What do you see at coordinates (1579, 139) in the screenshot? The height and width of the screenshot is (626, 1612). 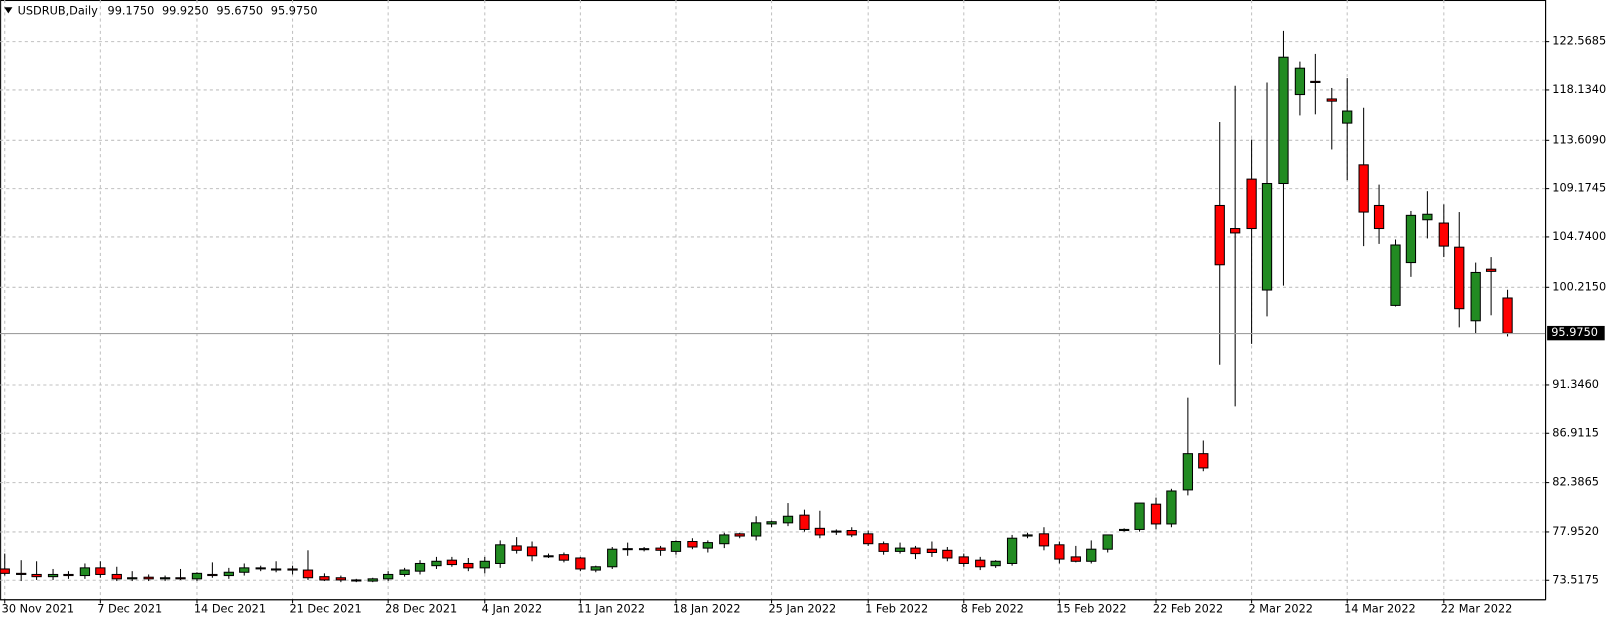 I see `y-tick-label: 113.6090` at bounding box center [1579, 139].